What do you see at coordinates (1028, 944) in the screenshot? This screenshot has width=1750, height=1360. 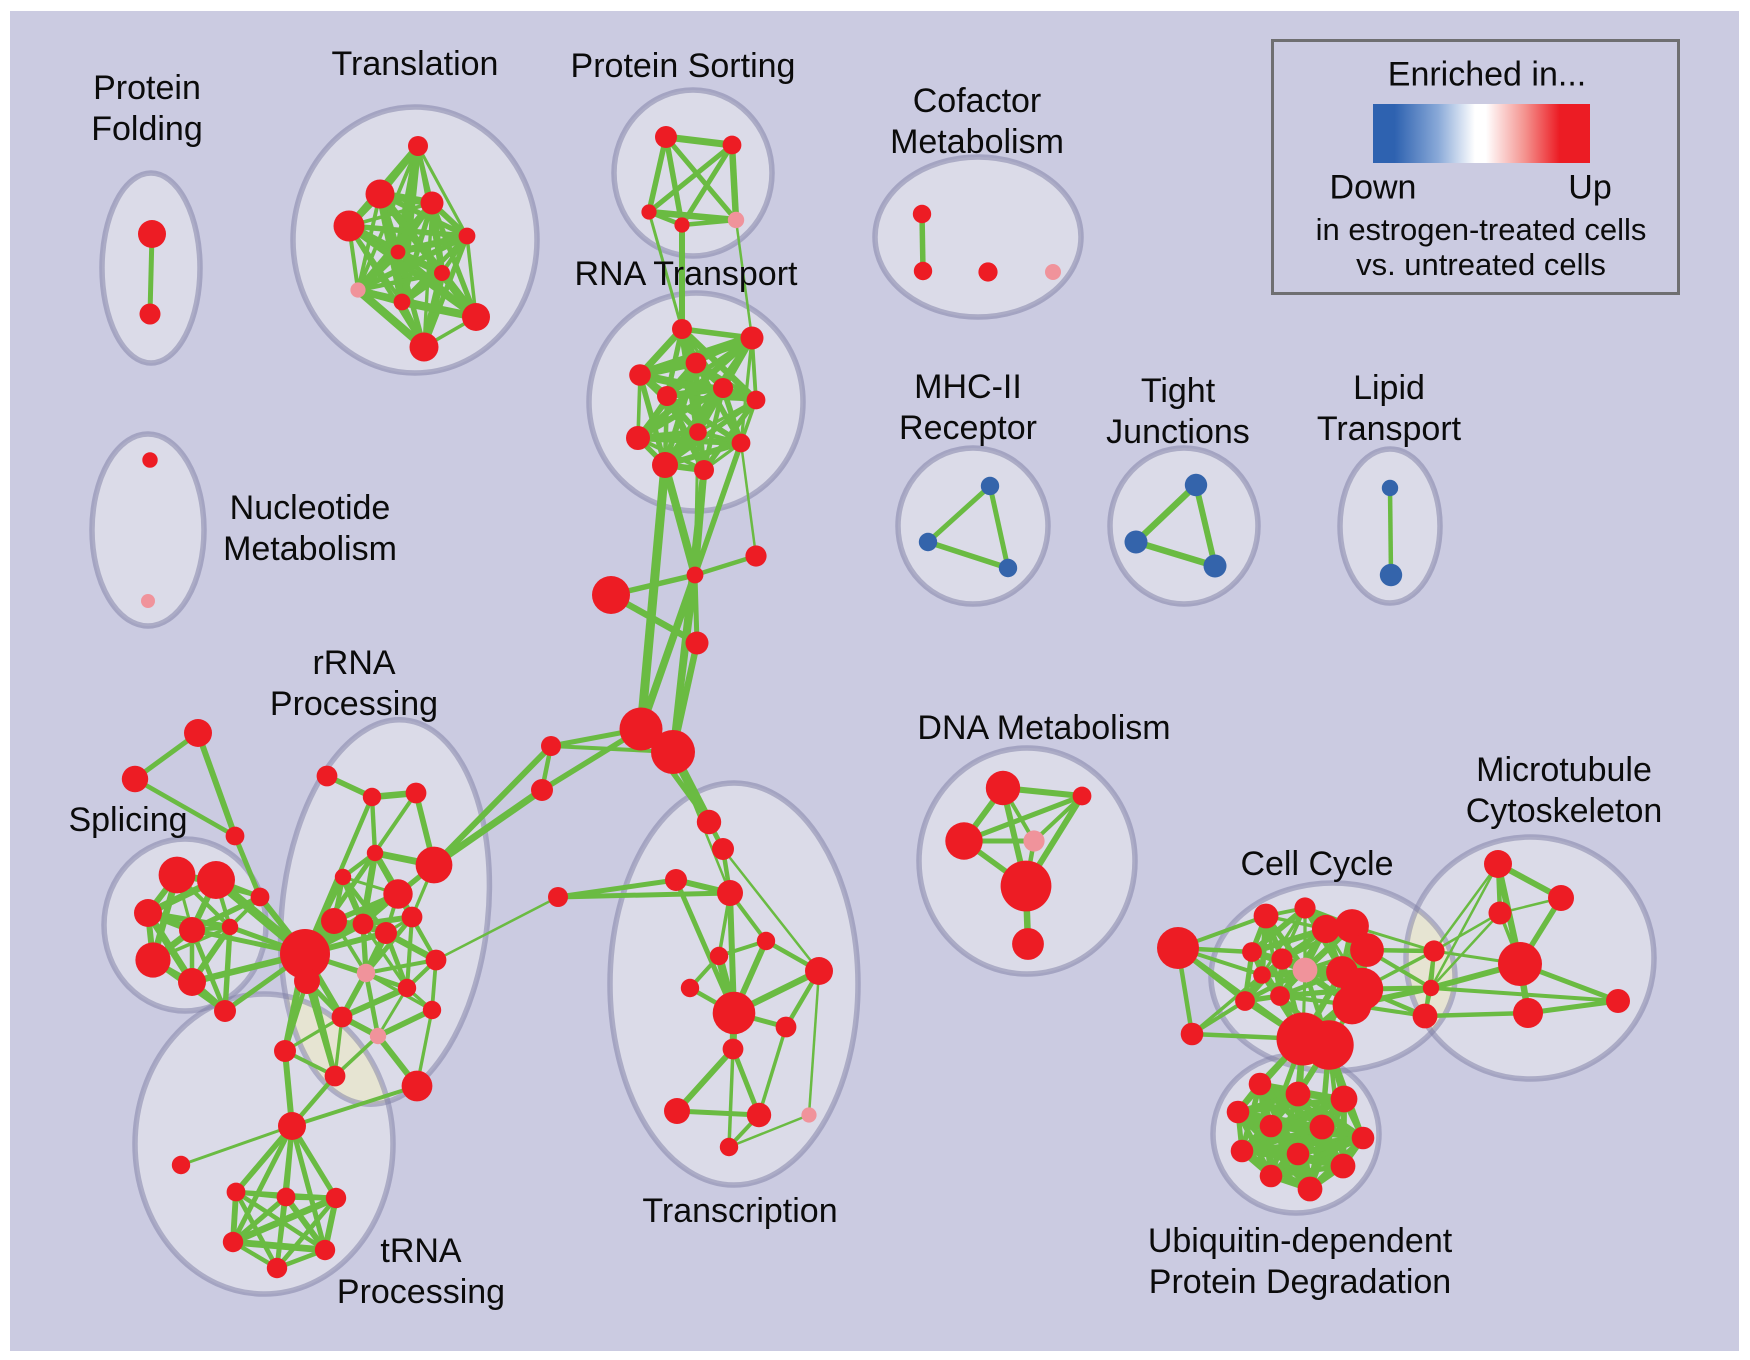 I see `gene-set-node-DM6` at bounding box center [1028, 944].